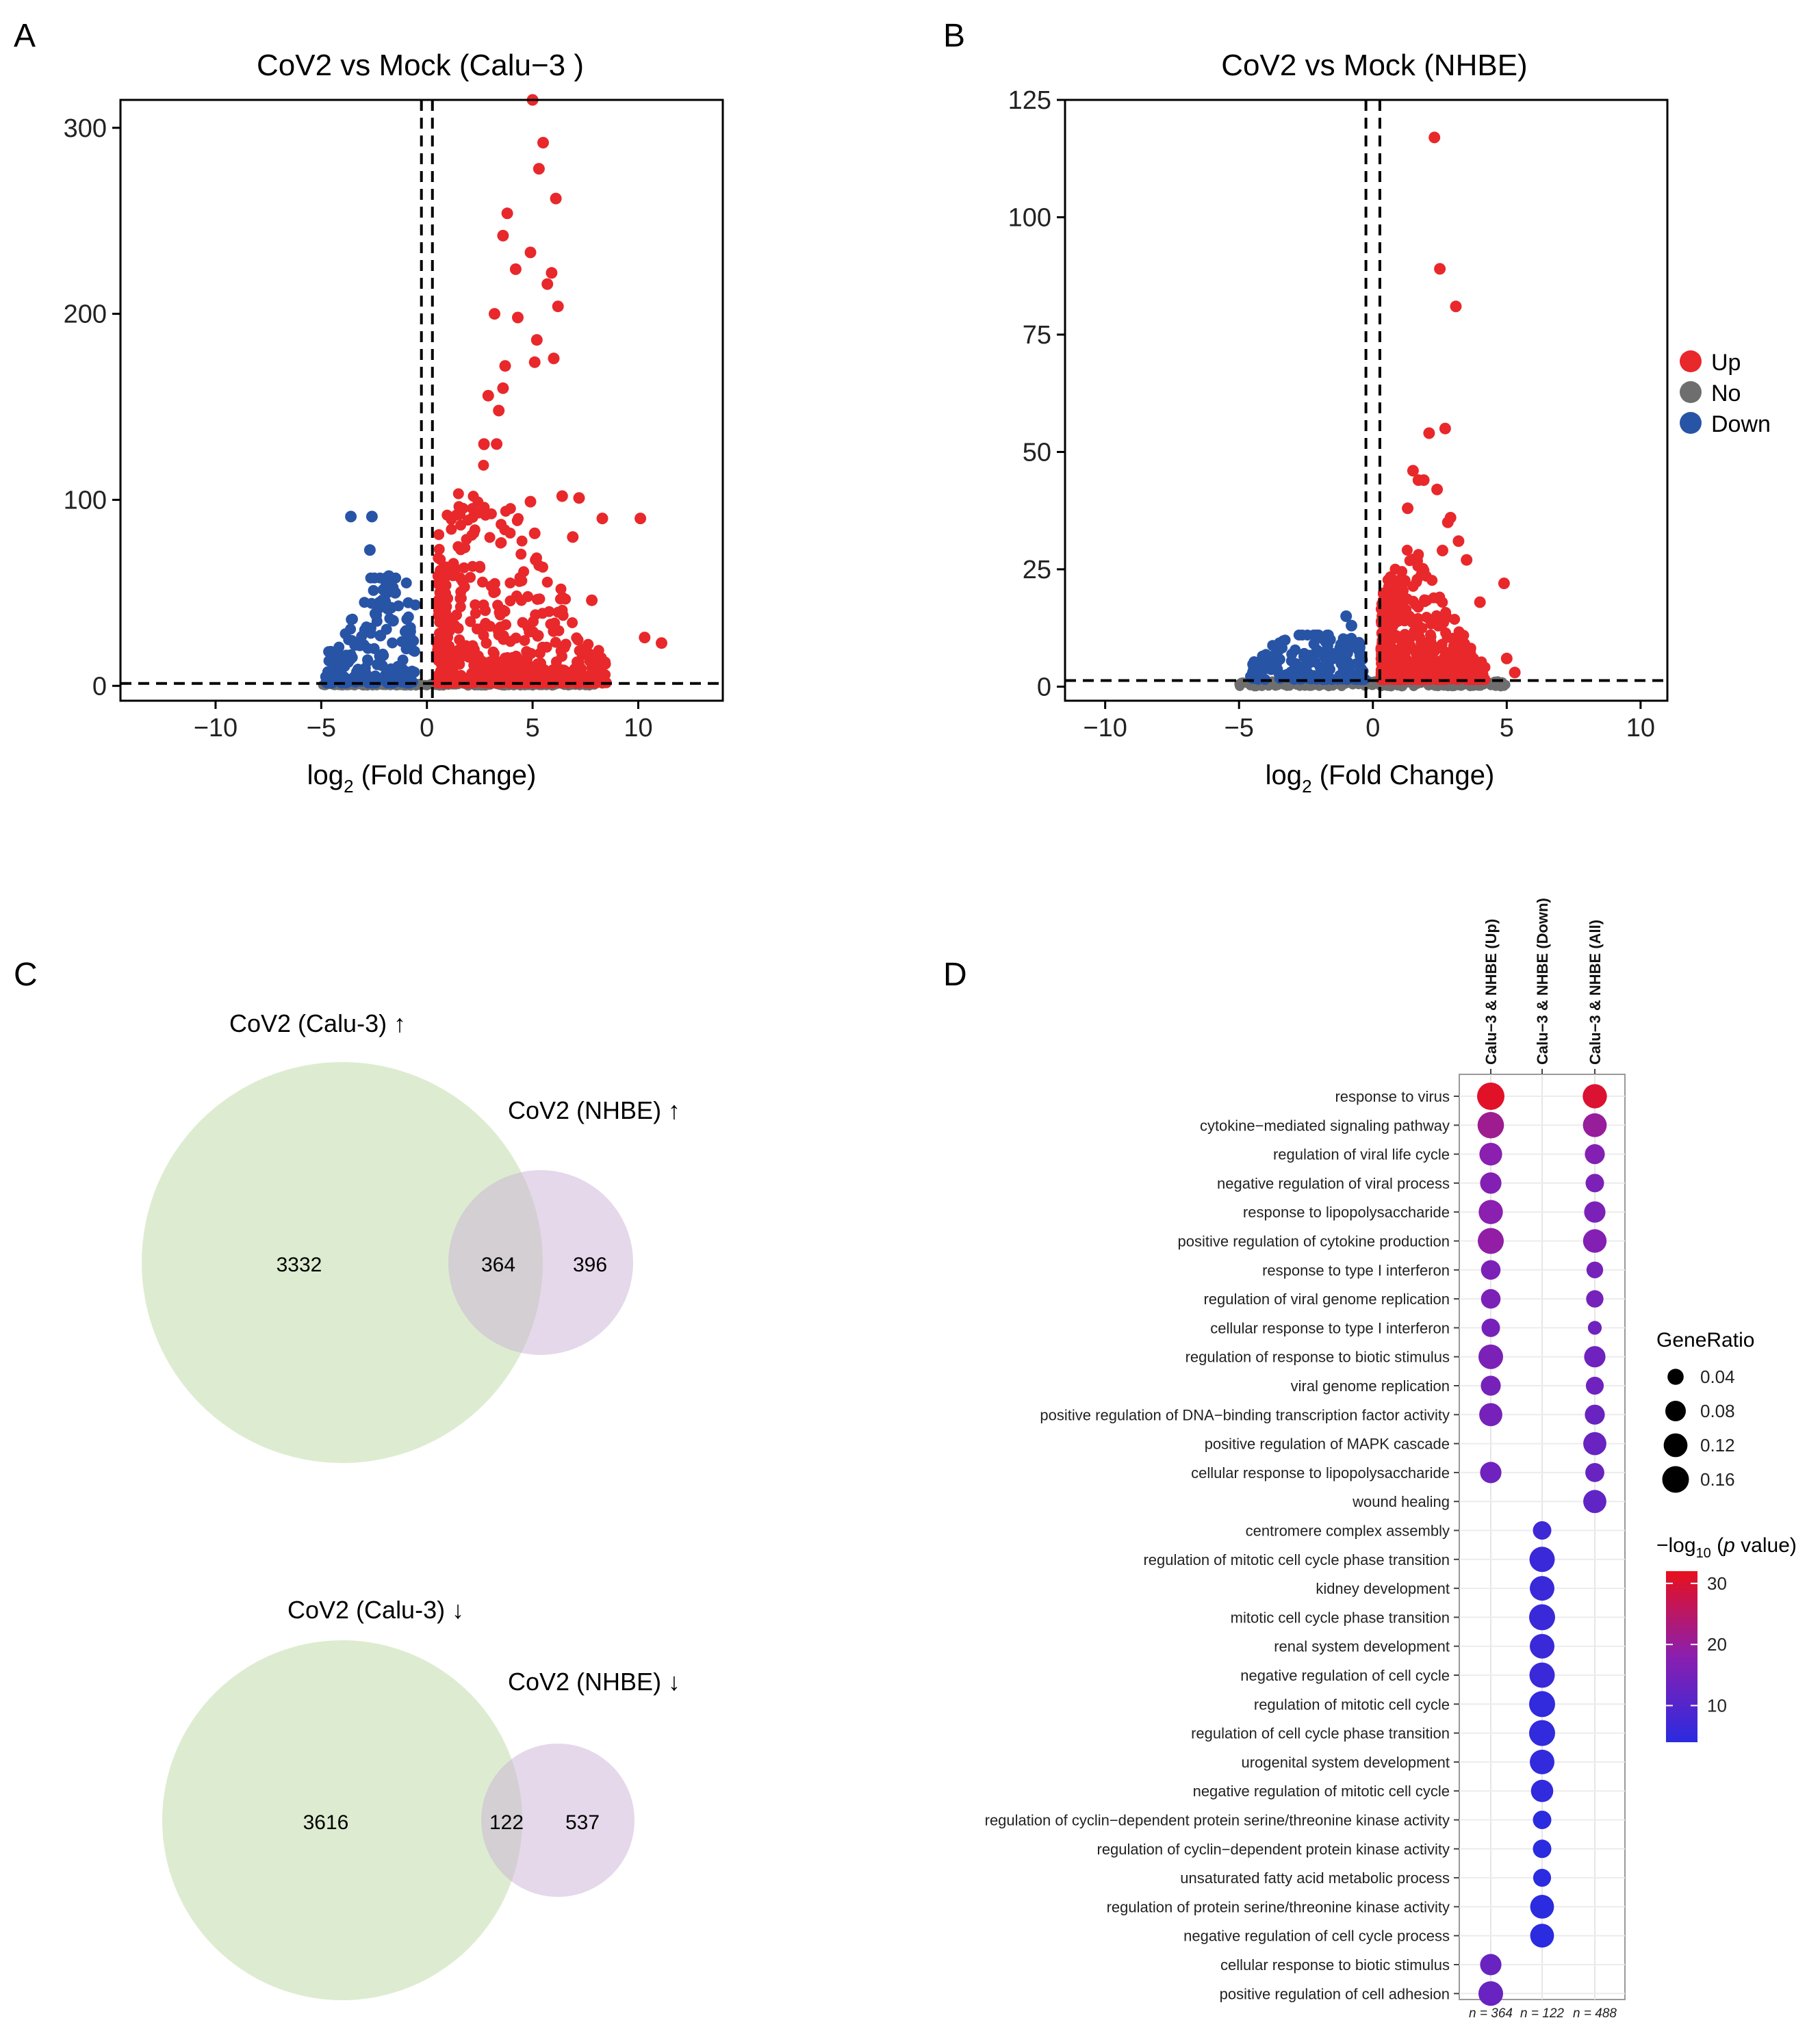 This screenshot has height=2044, width=1820. Describe the element at coordinates (1340, 1617) in the screenshot. I see `go-term-label: mitotic cell cycle phase transition` at that location.